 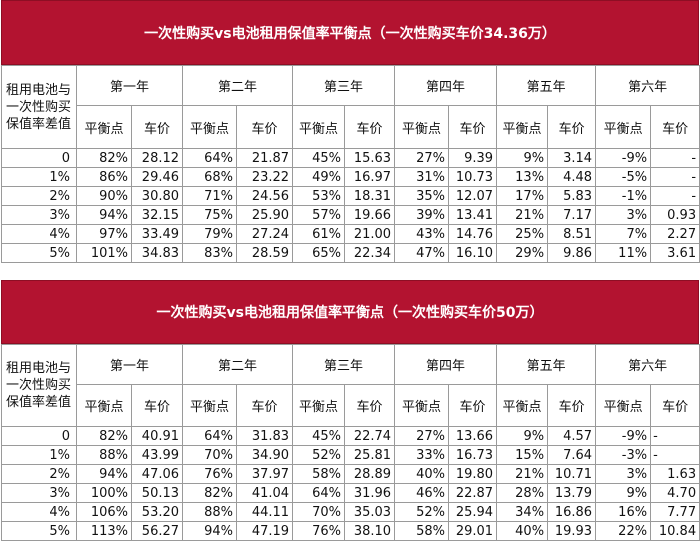 I want to click on price-cell: 31.96, so click(x=370, y=493).